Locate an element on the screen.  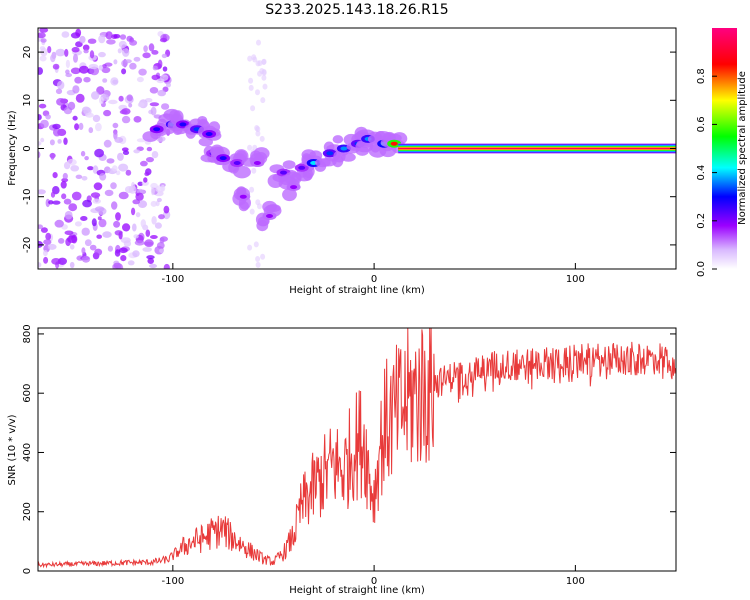
snr-x-tick-label: 100 is located at coordinates (575, 581).